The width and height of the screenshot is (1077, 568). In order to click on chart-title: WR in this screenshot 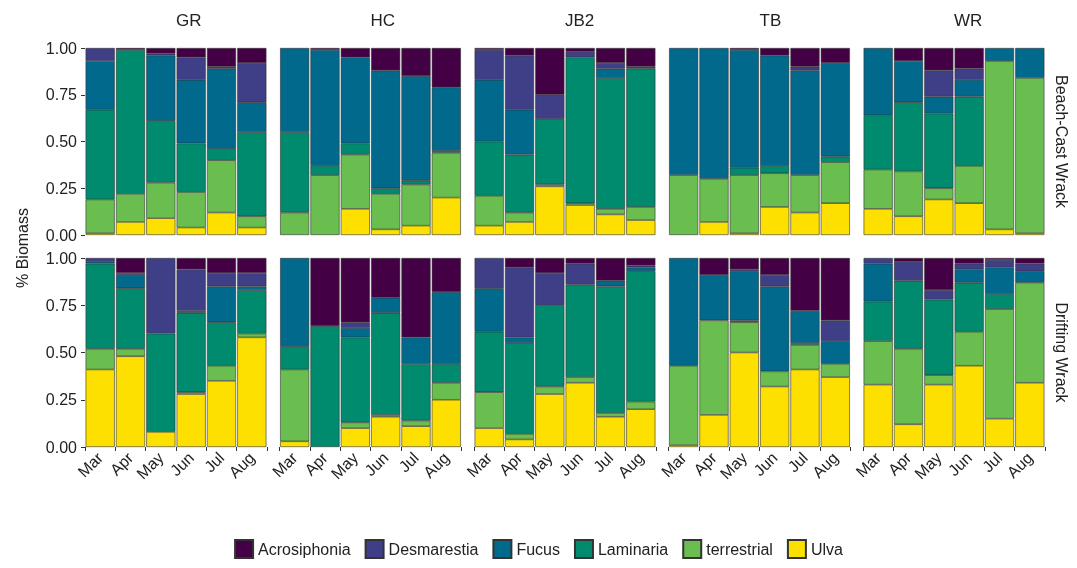, I will do `click(968, 20)`.